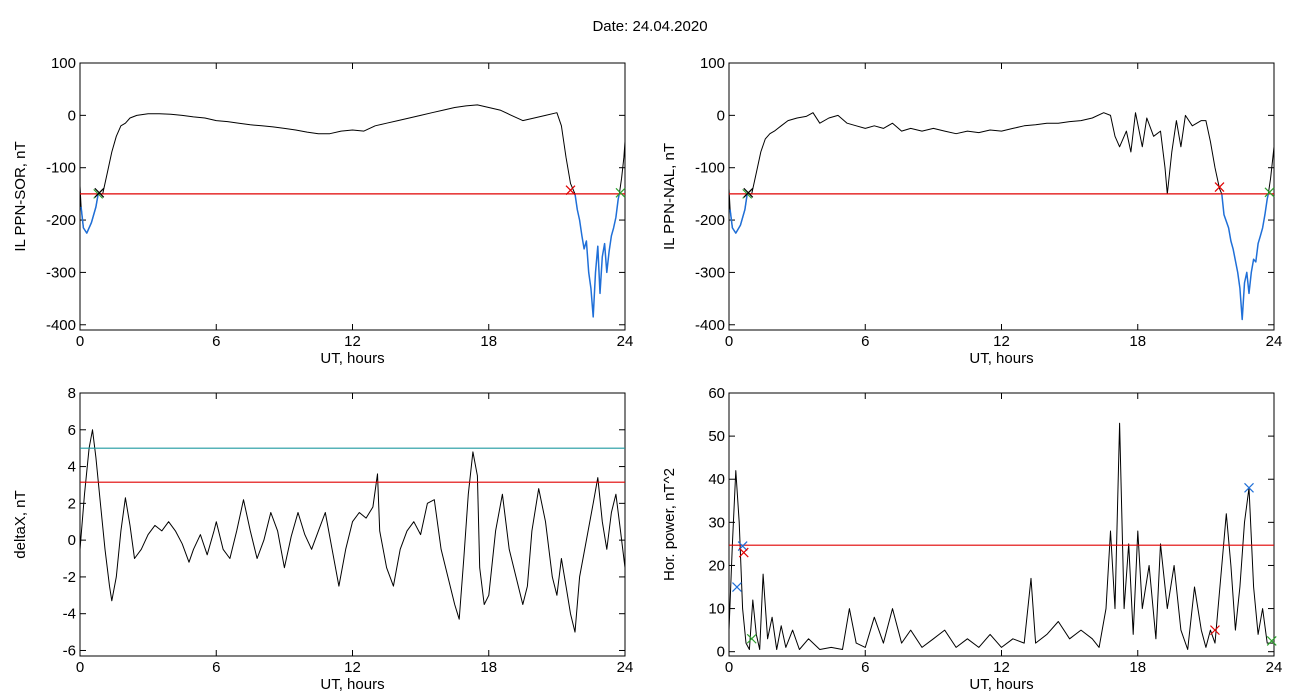 The image size is (1300, 700). I want to click on y-axis-label: IL PPN-SOR, nT, so click(20, 196).